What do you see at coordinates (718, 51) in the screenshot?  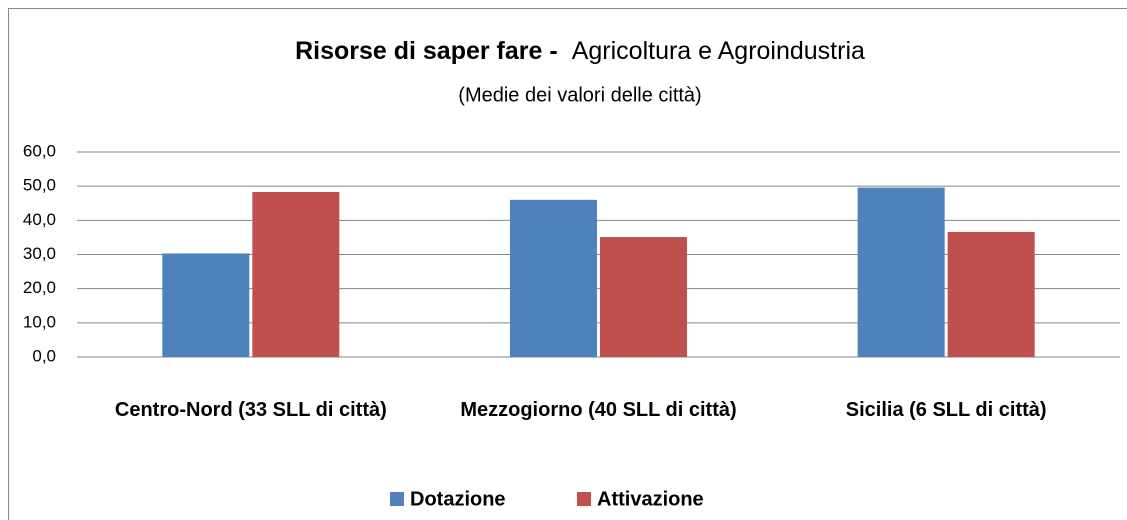 I see `title-detail: Agricoltura e Agroindustria` at bounding box center [718, 51].